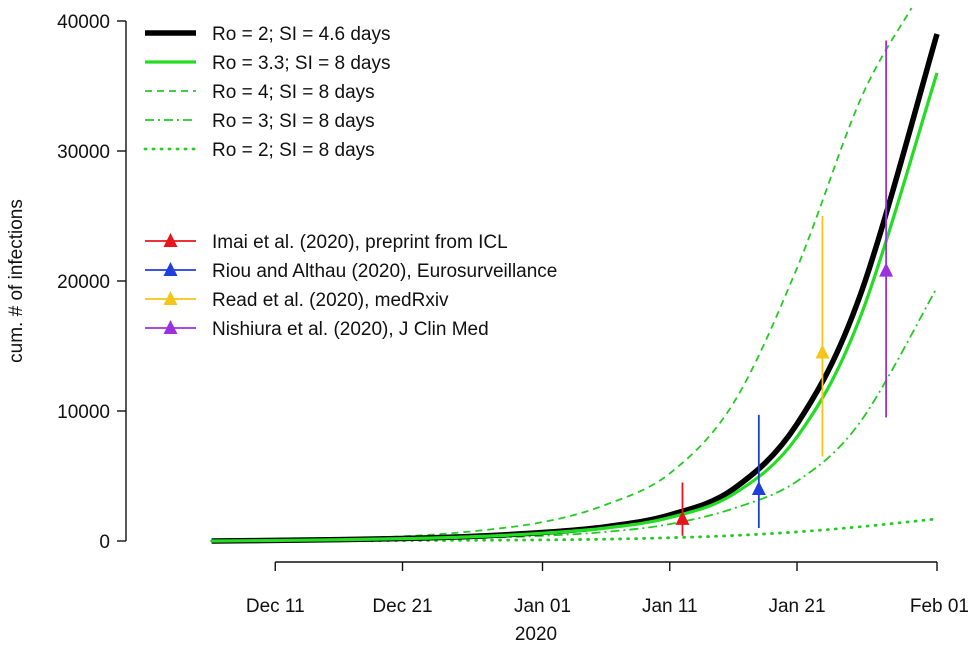  What do you see at coordinates (301, 34) in the screenshot?
I see `legend-label-1: Ro = 2; SI = 4.6 days` at bounding box center [301, 34].